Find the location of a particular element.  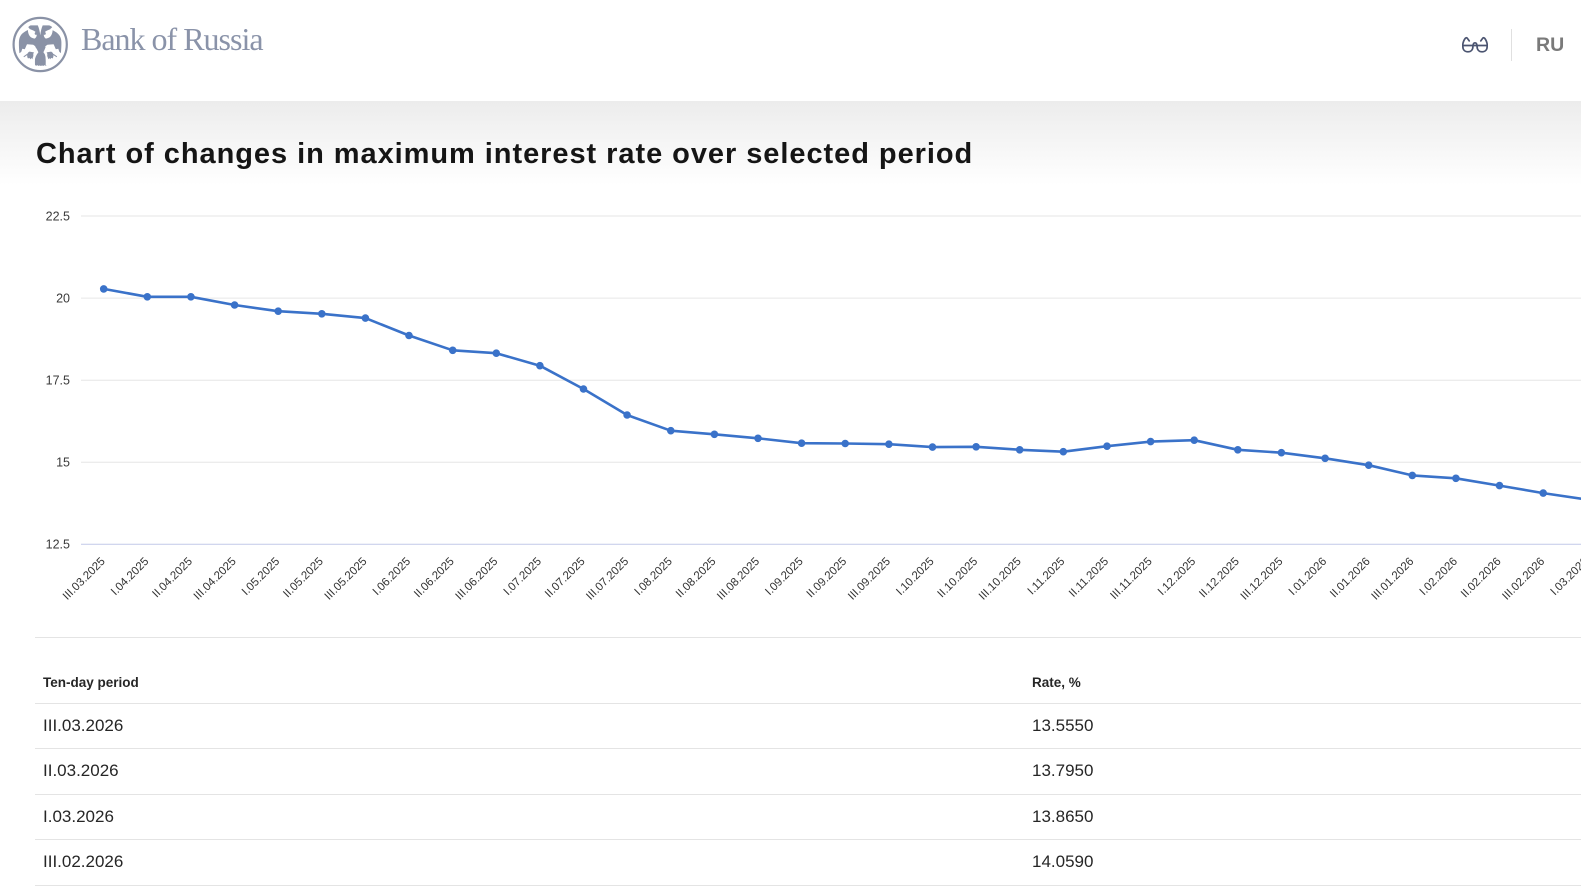

svg-text: II.12.2025 is located at coordinates (1219, 578).